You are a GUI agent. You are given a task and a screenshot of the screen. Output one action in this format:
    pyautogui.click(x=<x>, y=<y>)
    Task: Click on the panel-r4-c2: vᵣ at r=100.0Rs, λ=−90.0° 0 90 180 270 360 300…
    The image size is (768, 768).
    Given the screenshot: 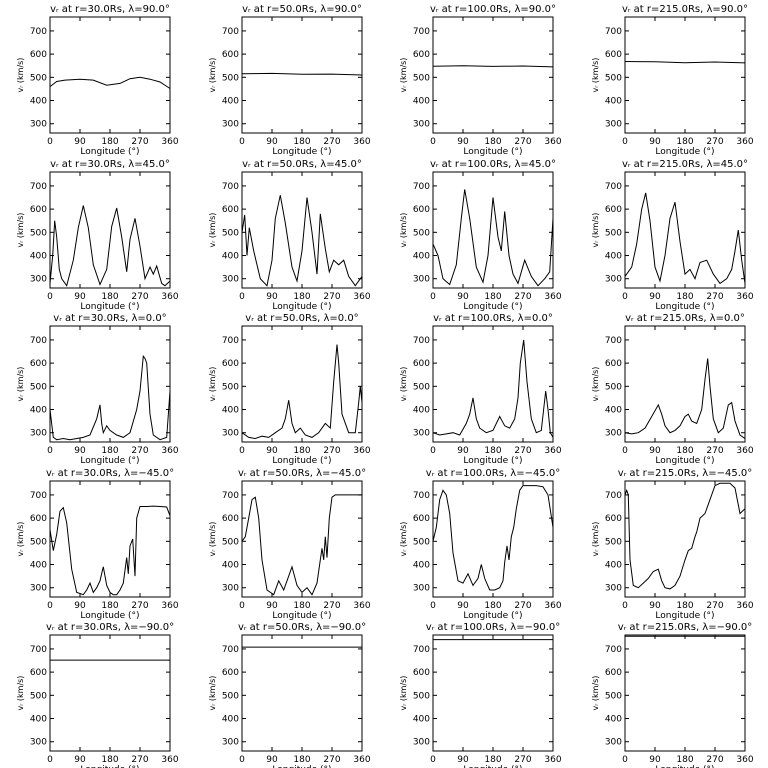 What is the action you would take?
    pyautogui.click(x=480, y=695)
    